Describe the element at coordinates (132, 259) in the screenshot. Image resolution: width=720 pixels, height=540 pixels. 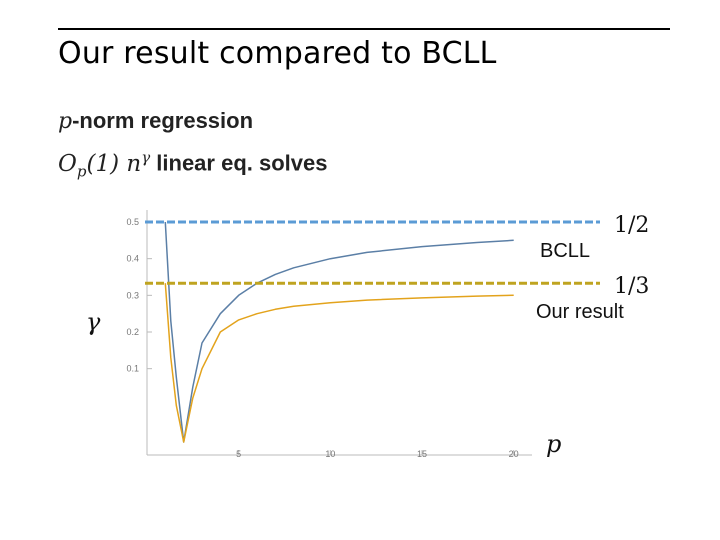
I see `y-tick-label: 0.4` at that location.